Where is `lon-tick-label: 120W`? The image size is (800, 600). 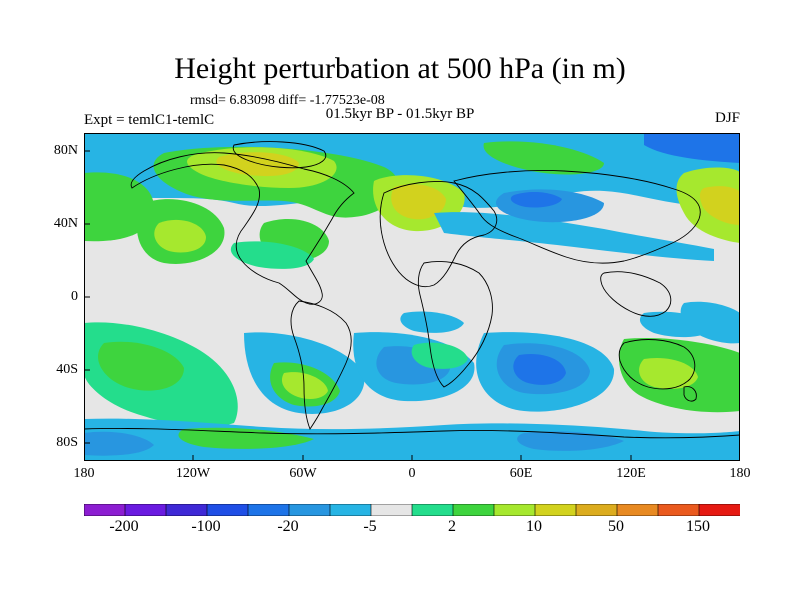
lon-tick-label: 120W is located at coordinates (193, 473).